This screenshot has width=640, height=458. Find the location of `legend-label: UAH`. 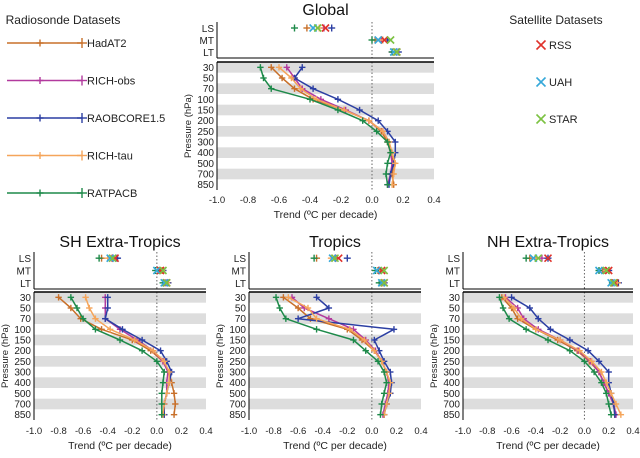

legend-label: UAH is located at coordinates (560, 83).